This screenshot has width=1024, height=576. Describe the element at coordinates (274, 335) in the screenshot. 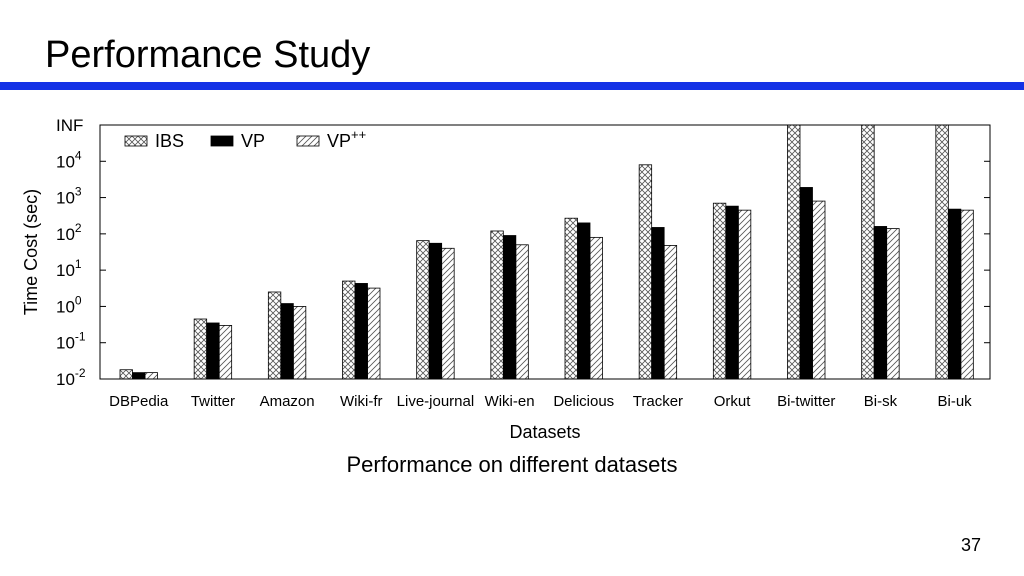

I see `bar-ibs-amazon` at that location.